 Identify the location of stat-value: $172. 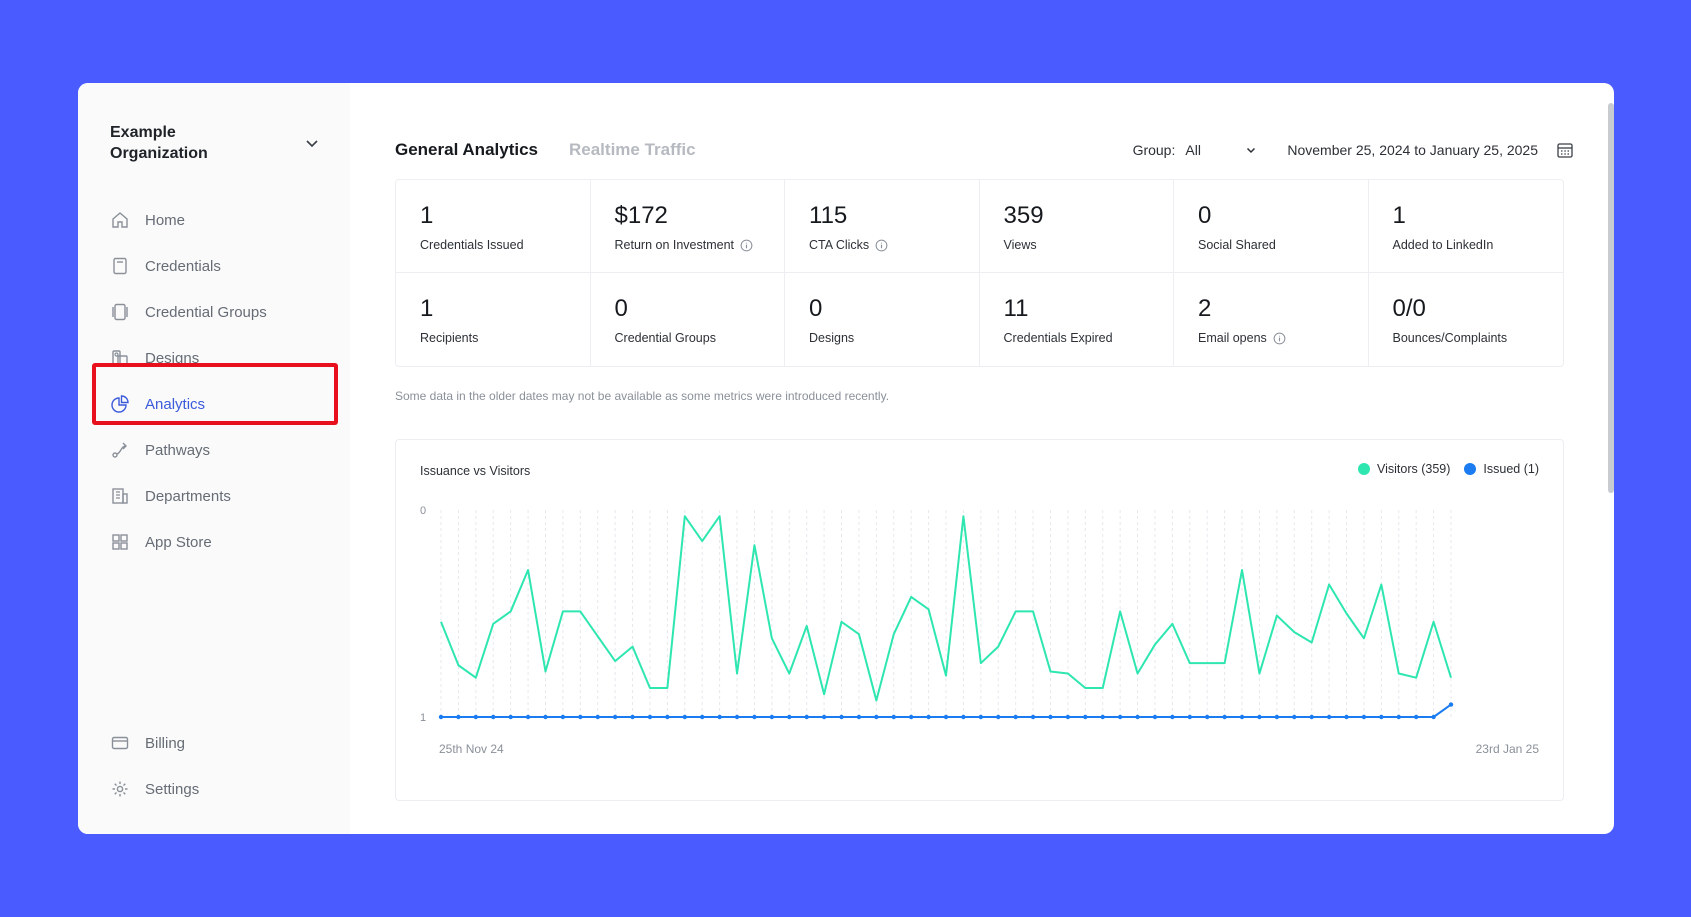
(641, 215).